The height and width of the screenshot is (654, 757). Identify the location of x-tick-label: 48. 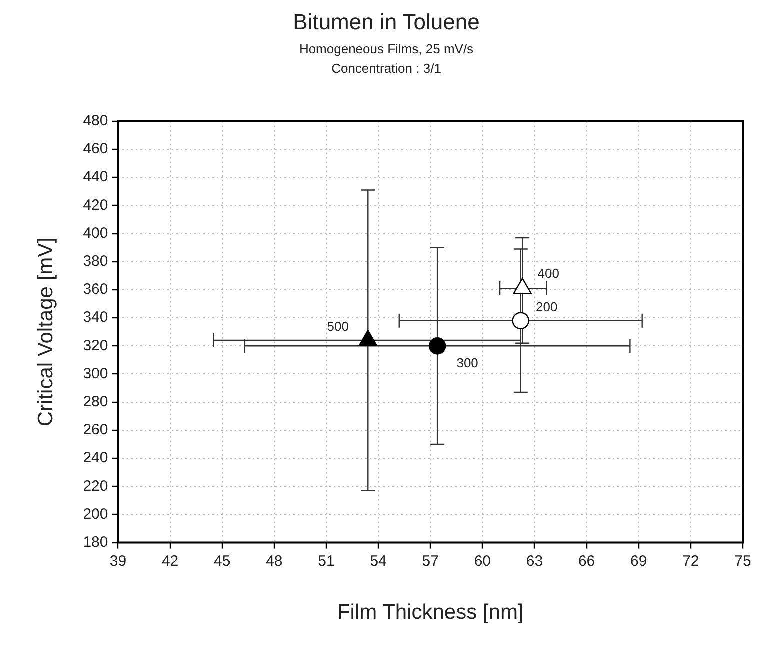
(274, 561).